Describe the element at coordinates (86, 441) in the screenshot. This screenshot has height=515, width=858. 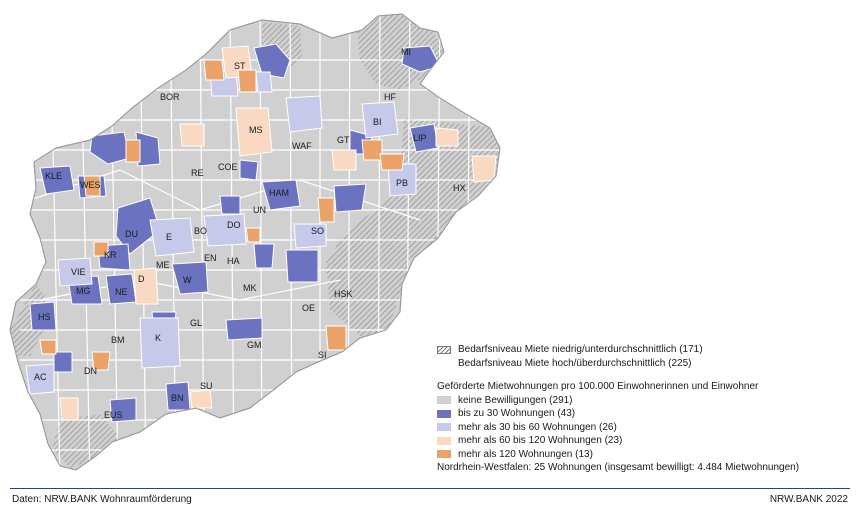
I see `hatch-zone-south` at that location.